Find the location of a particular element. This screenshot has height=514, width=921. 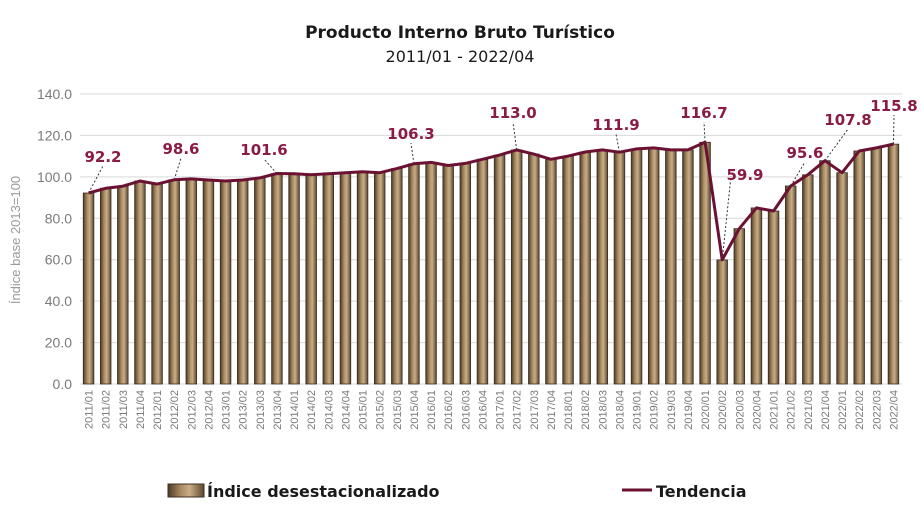

x-tick-label: 2019/01 is located at coordinates (638, 410).